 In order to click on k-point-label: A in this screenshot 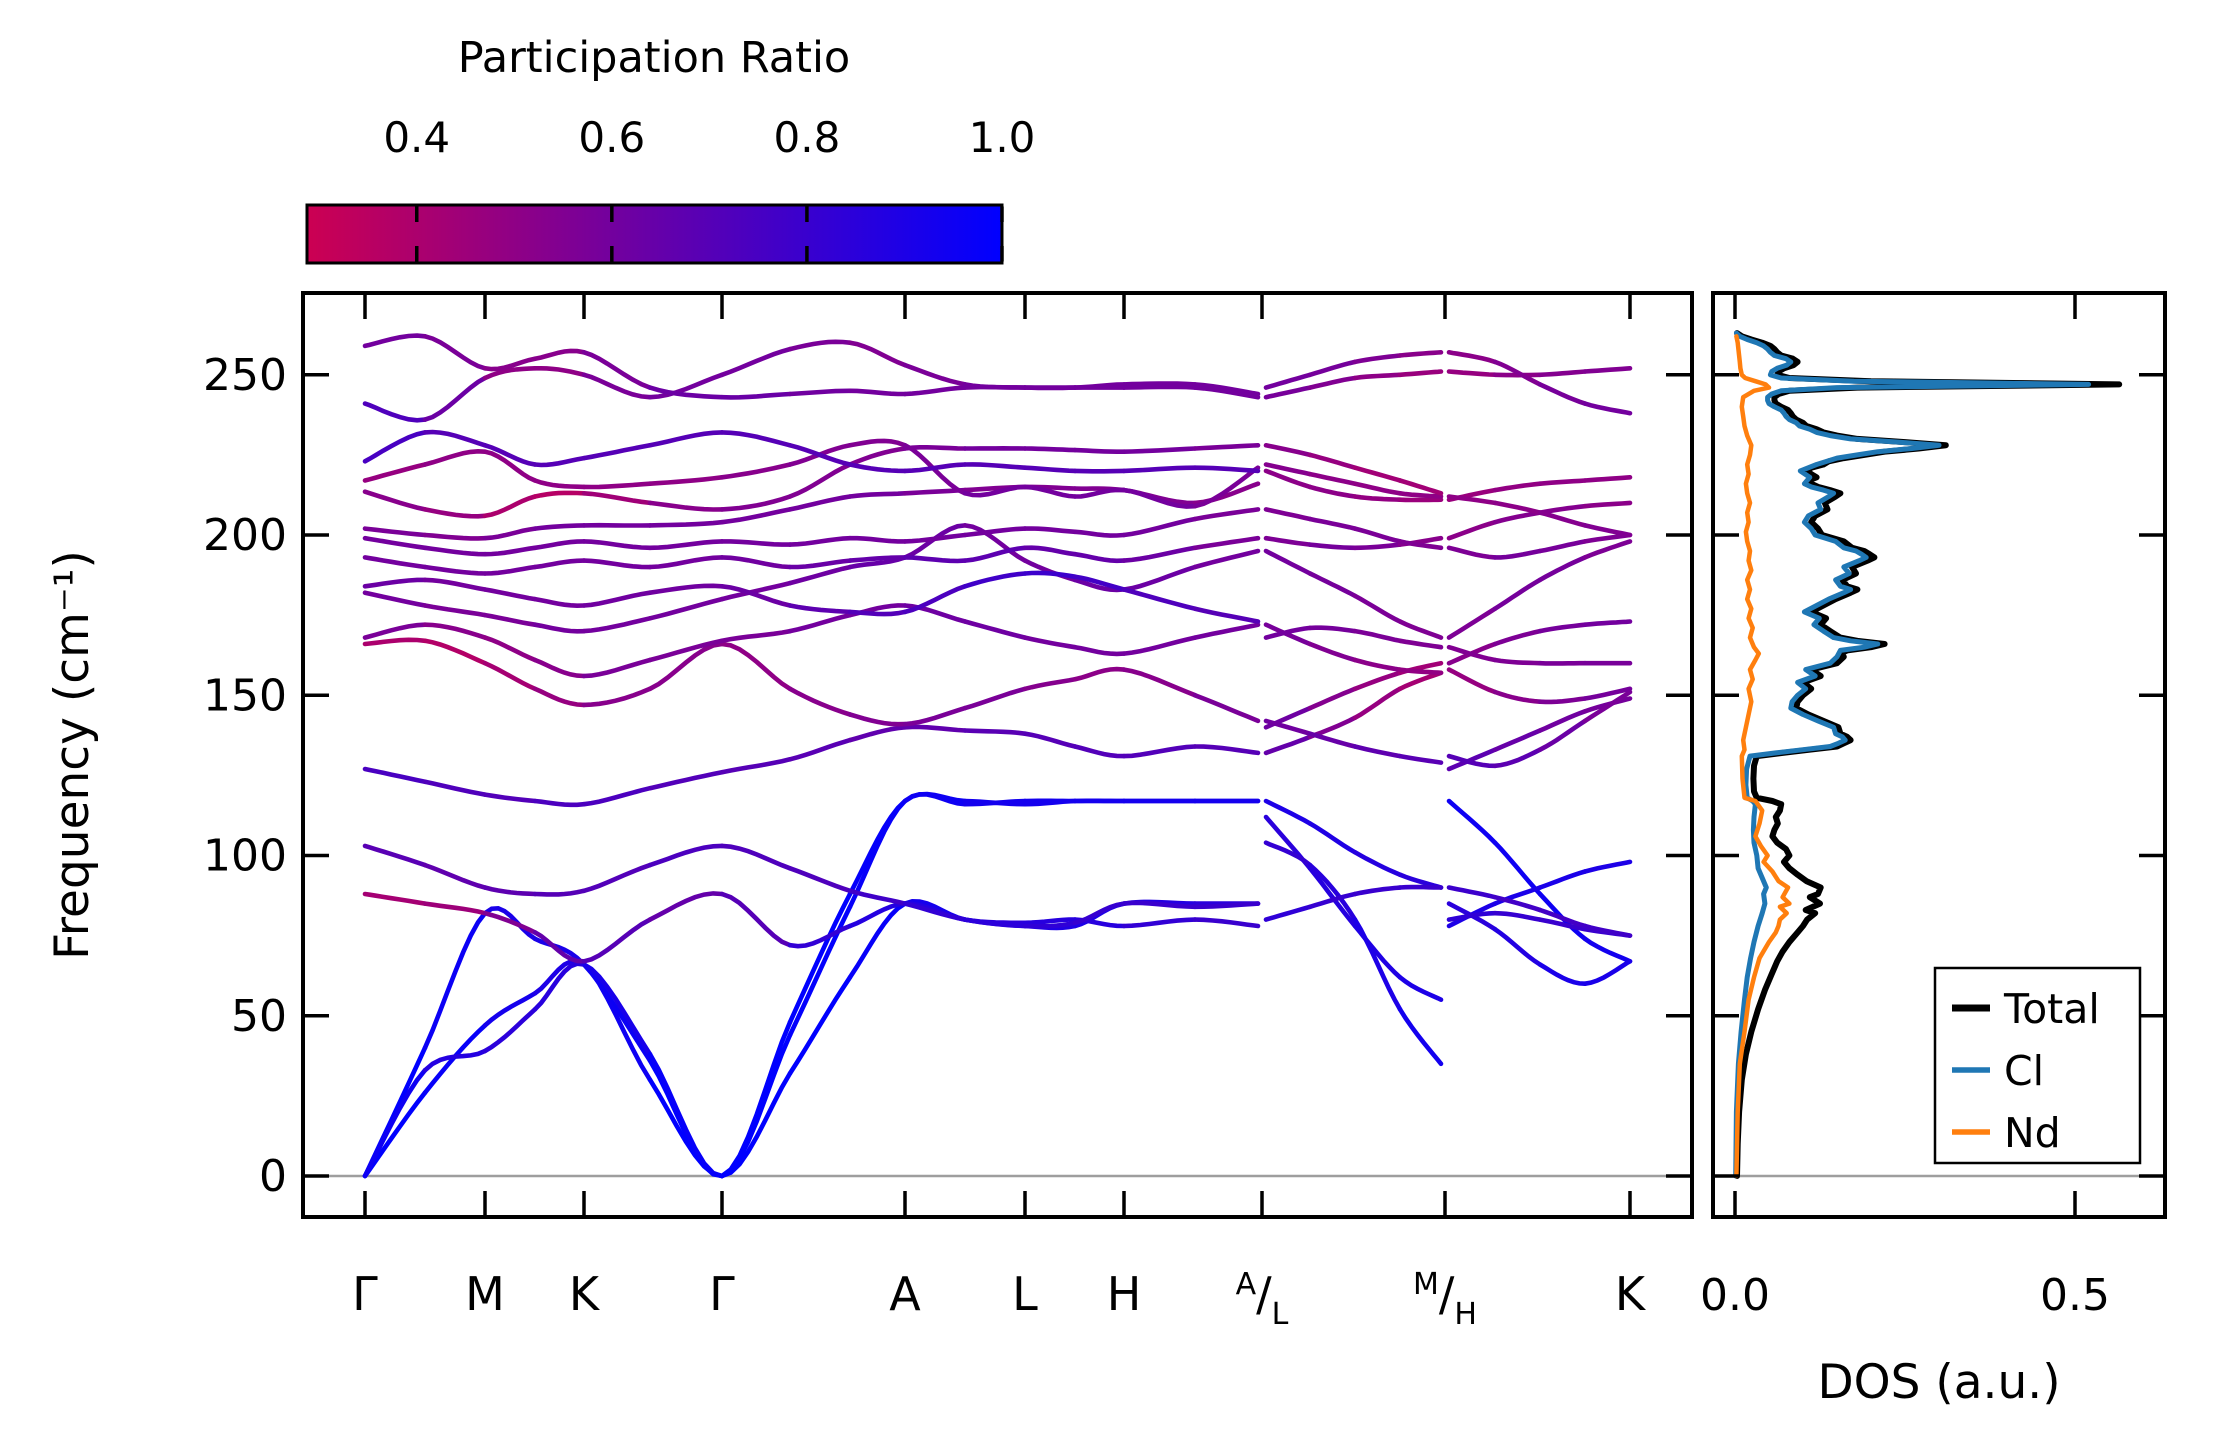, I will do `click(905, 1294)`.